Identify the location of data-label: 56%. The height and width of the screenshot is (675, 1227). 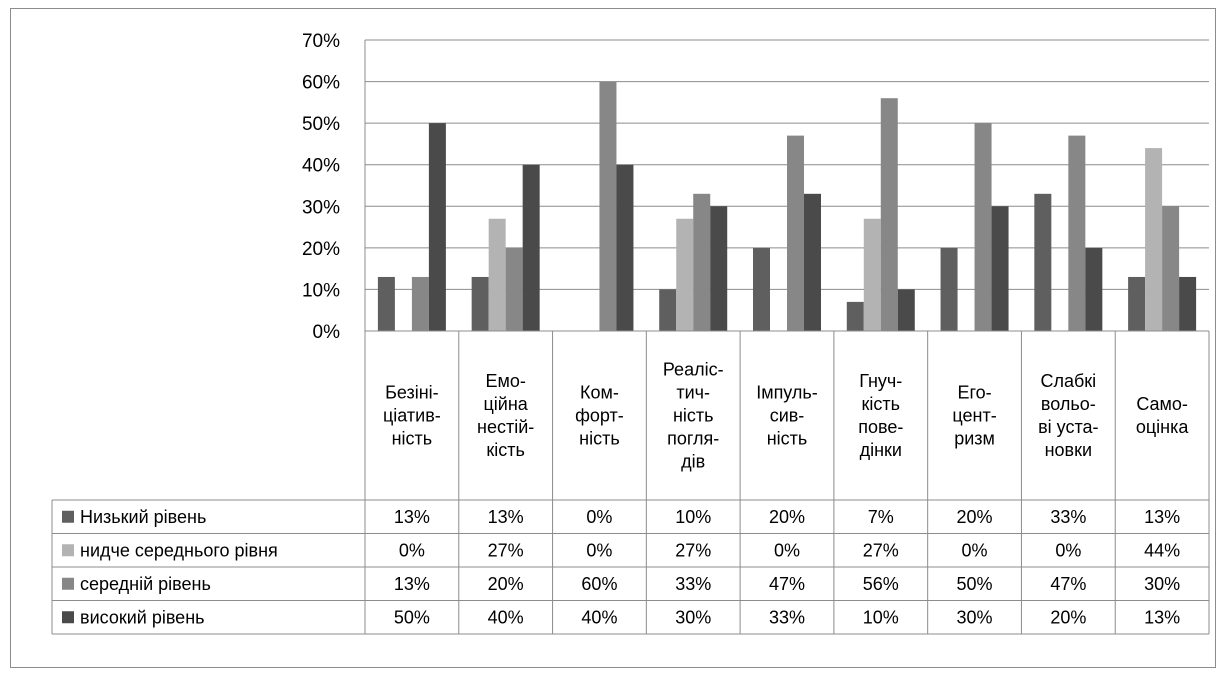
(881, 584).